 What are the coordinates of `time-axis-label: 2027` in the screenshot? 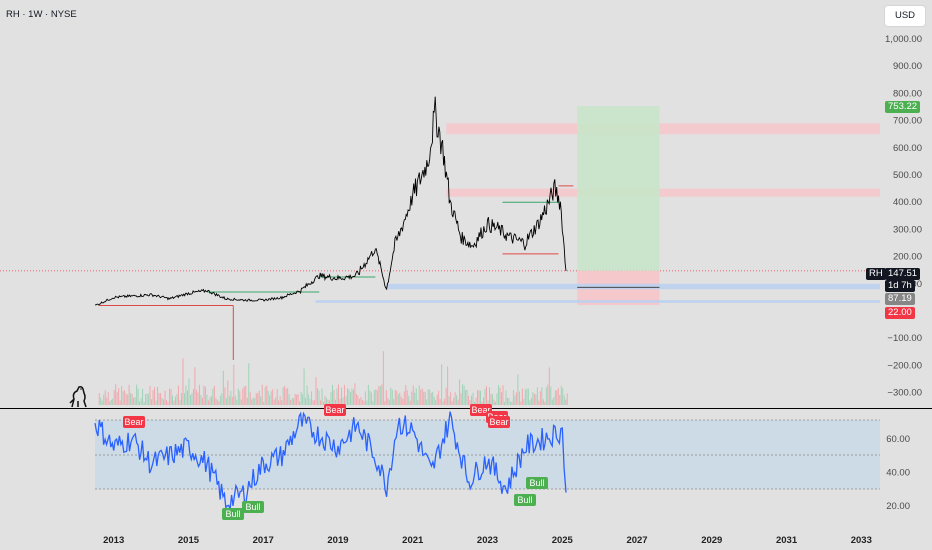 It's located at (636, 540).